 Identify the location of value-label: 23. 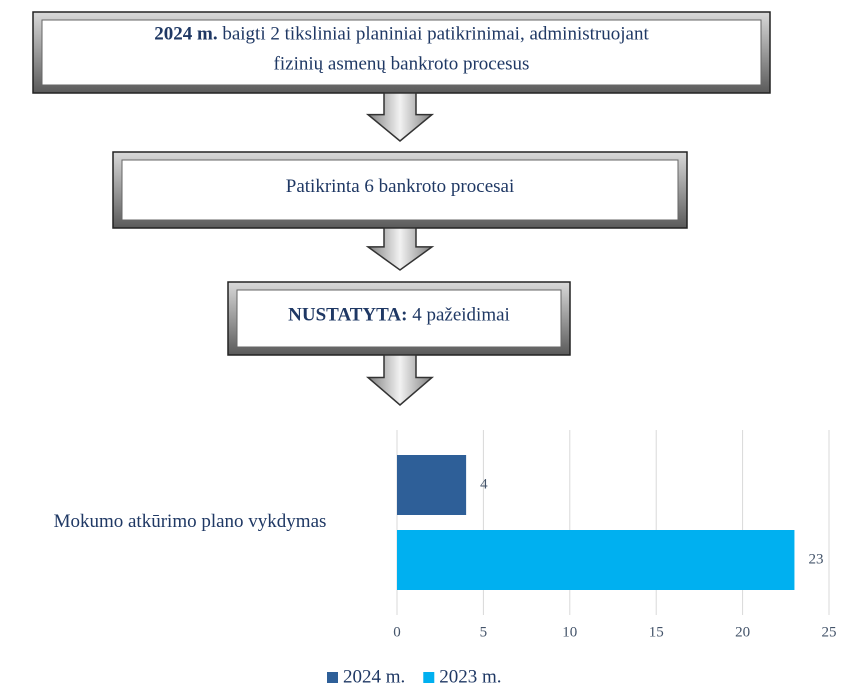
(815, 559).